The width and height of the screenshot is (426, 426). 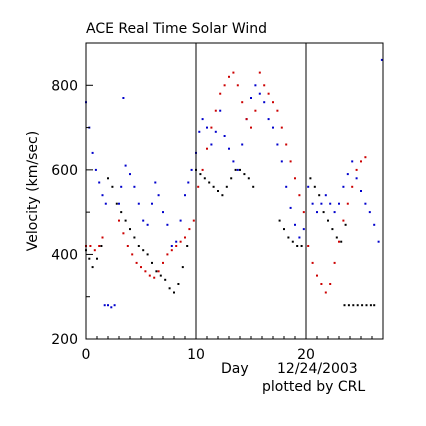 What do you see at coordinates (227, 348) in the screenshot?
I see `x-axis: 0 10 20` at bounding box center [227, 348].